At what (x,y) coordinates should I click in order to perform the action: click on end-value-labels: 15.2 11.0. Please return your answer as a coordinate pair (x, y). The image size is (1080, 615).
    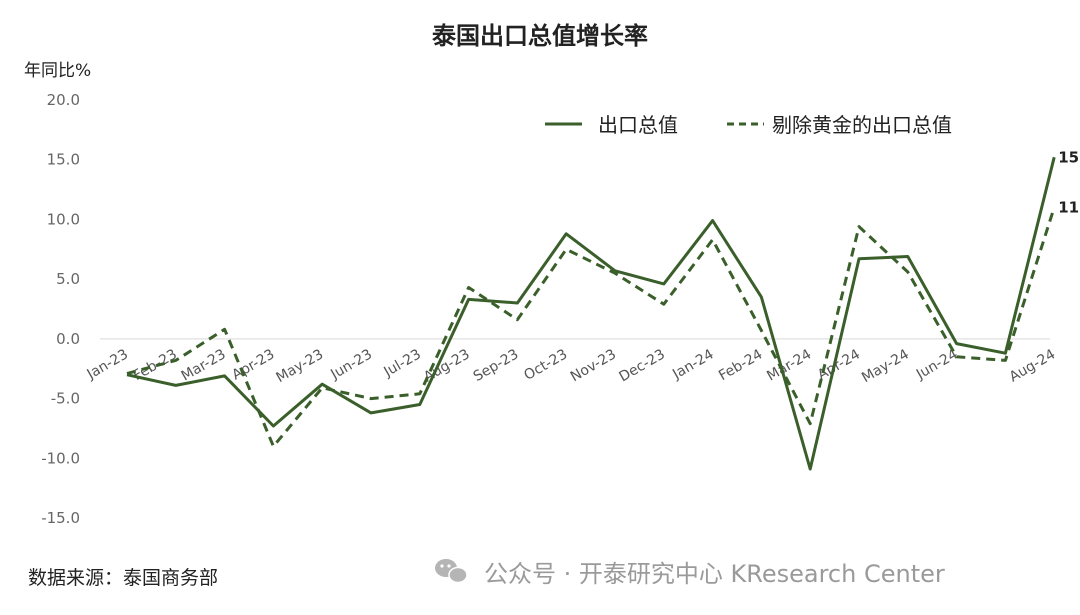
    Looking at the image, I should click on (1069, 182).